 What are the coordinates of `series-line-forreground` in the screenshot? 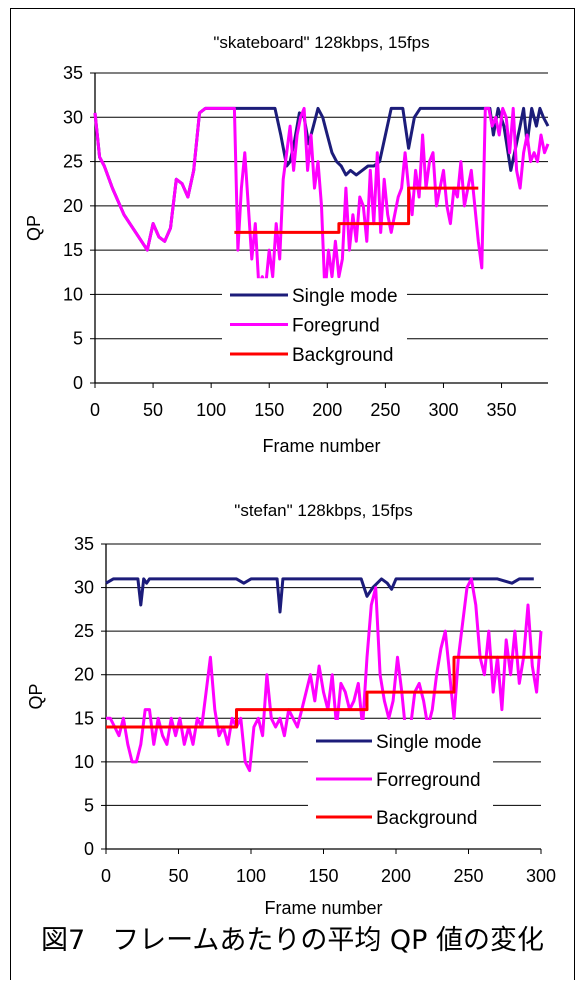 It's located at (324, 675).